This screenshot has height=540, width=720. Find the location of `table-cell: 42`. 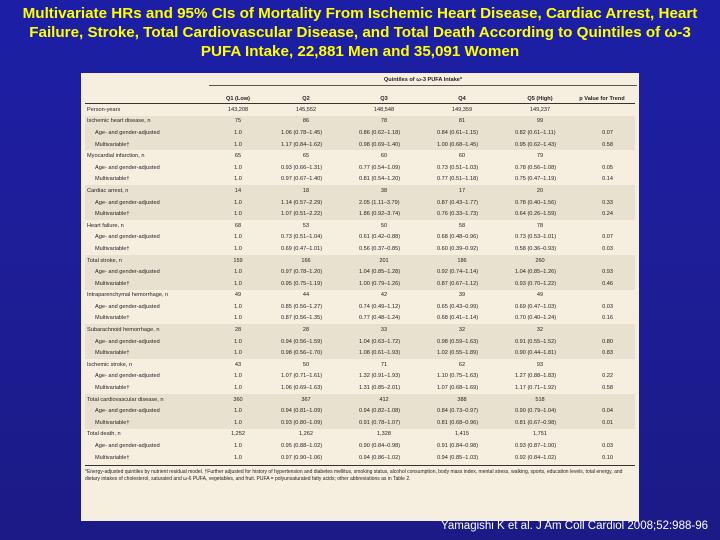

table-cell: 42 is located at coordinates (384, 295).